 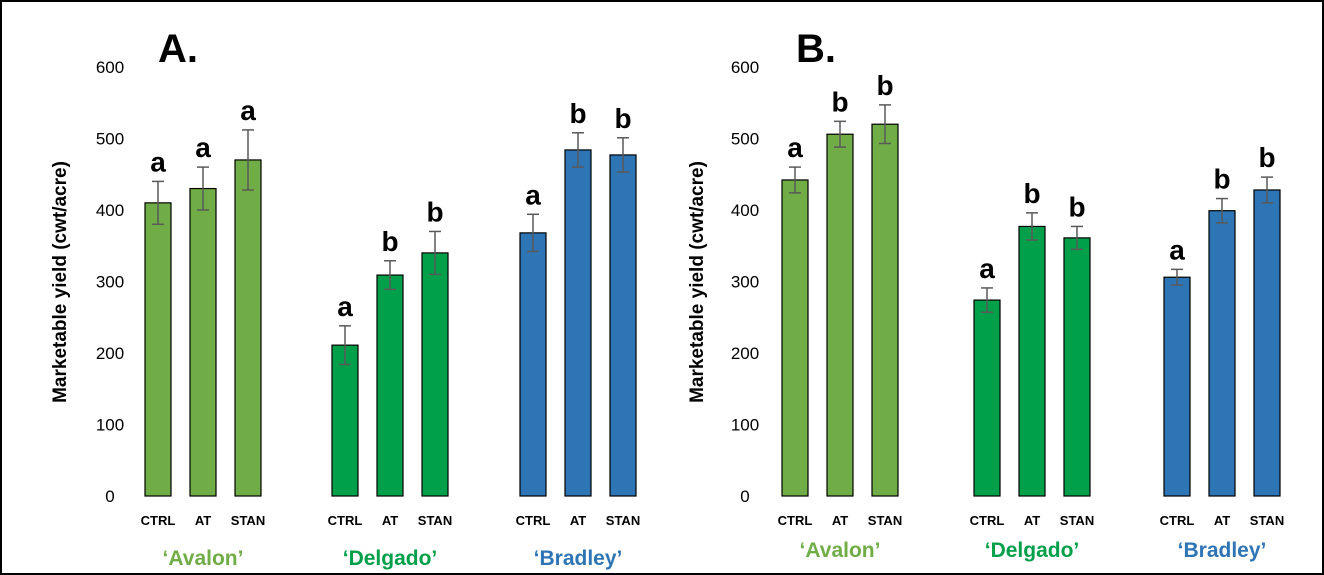 What do you see at coordinates (816, 49) in the screenshot?
I see `panel-label: B.` at bounding box center [816, 49].